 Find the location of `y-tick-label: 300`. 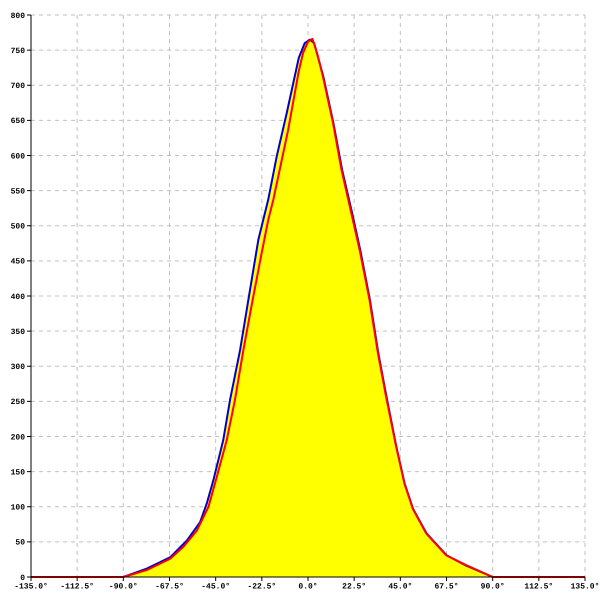

y-tick-label: 300 is located at coordinates (18, 367).